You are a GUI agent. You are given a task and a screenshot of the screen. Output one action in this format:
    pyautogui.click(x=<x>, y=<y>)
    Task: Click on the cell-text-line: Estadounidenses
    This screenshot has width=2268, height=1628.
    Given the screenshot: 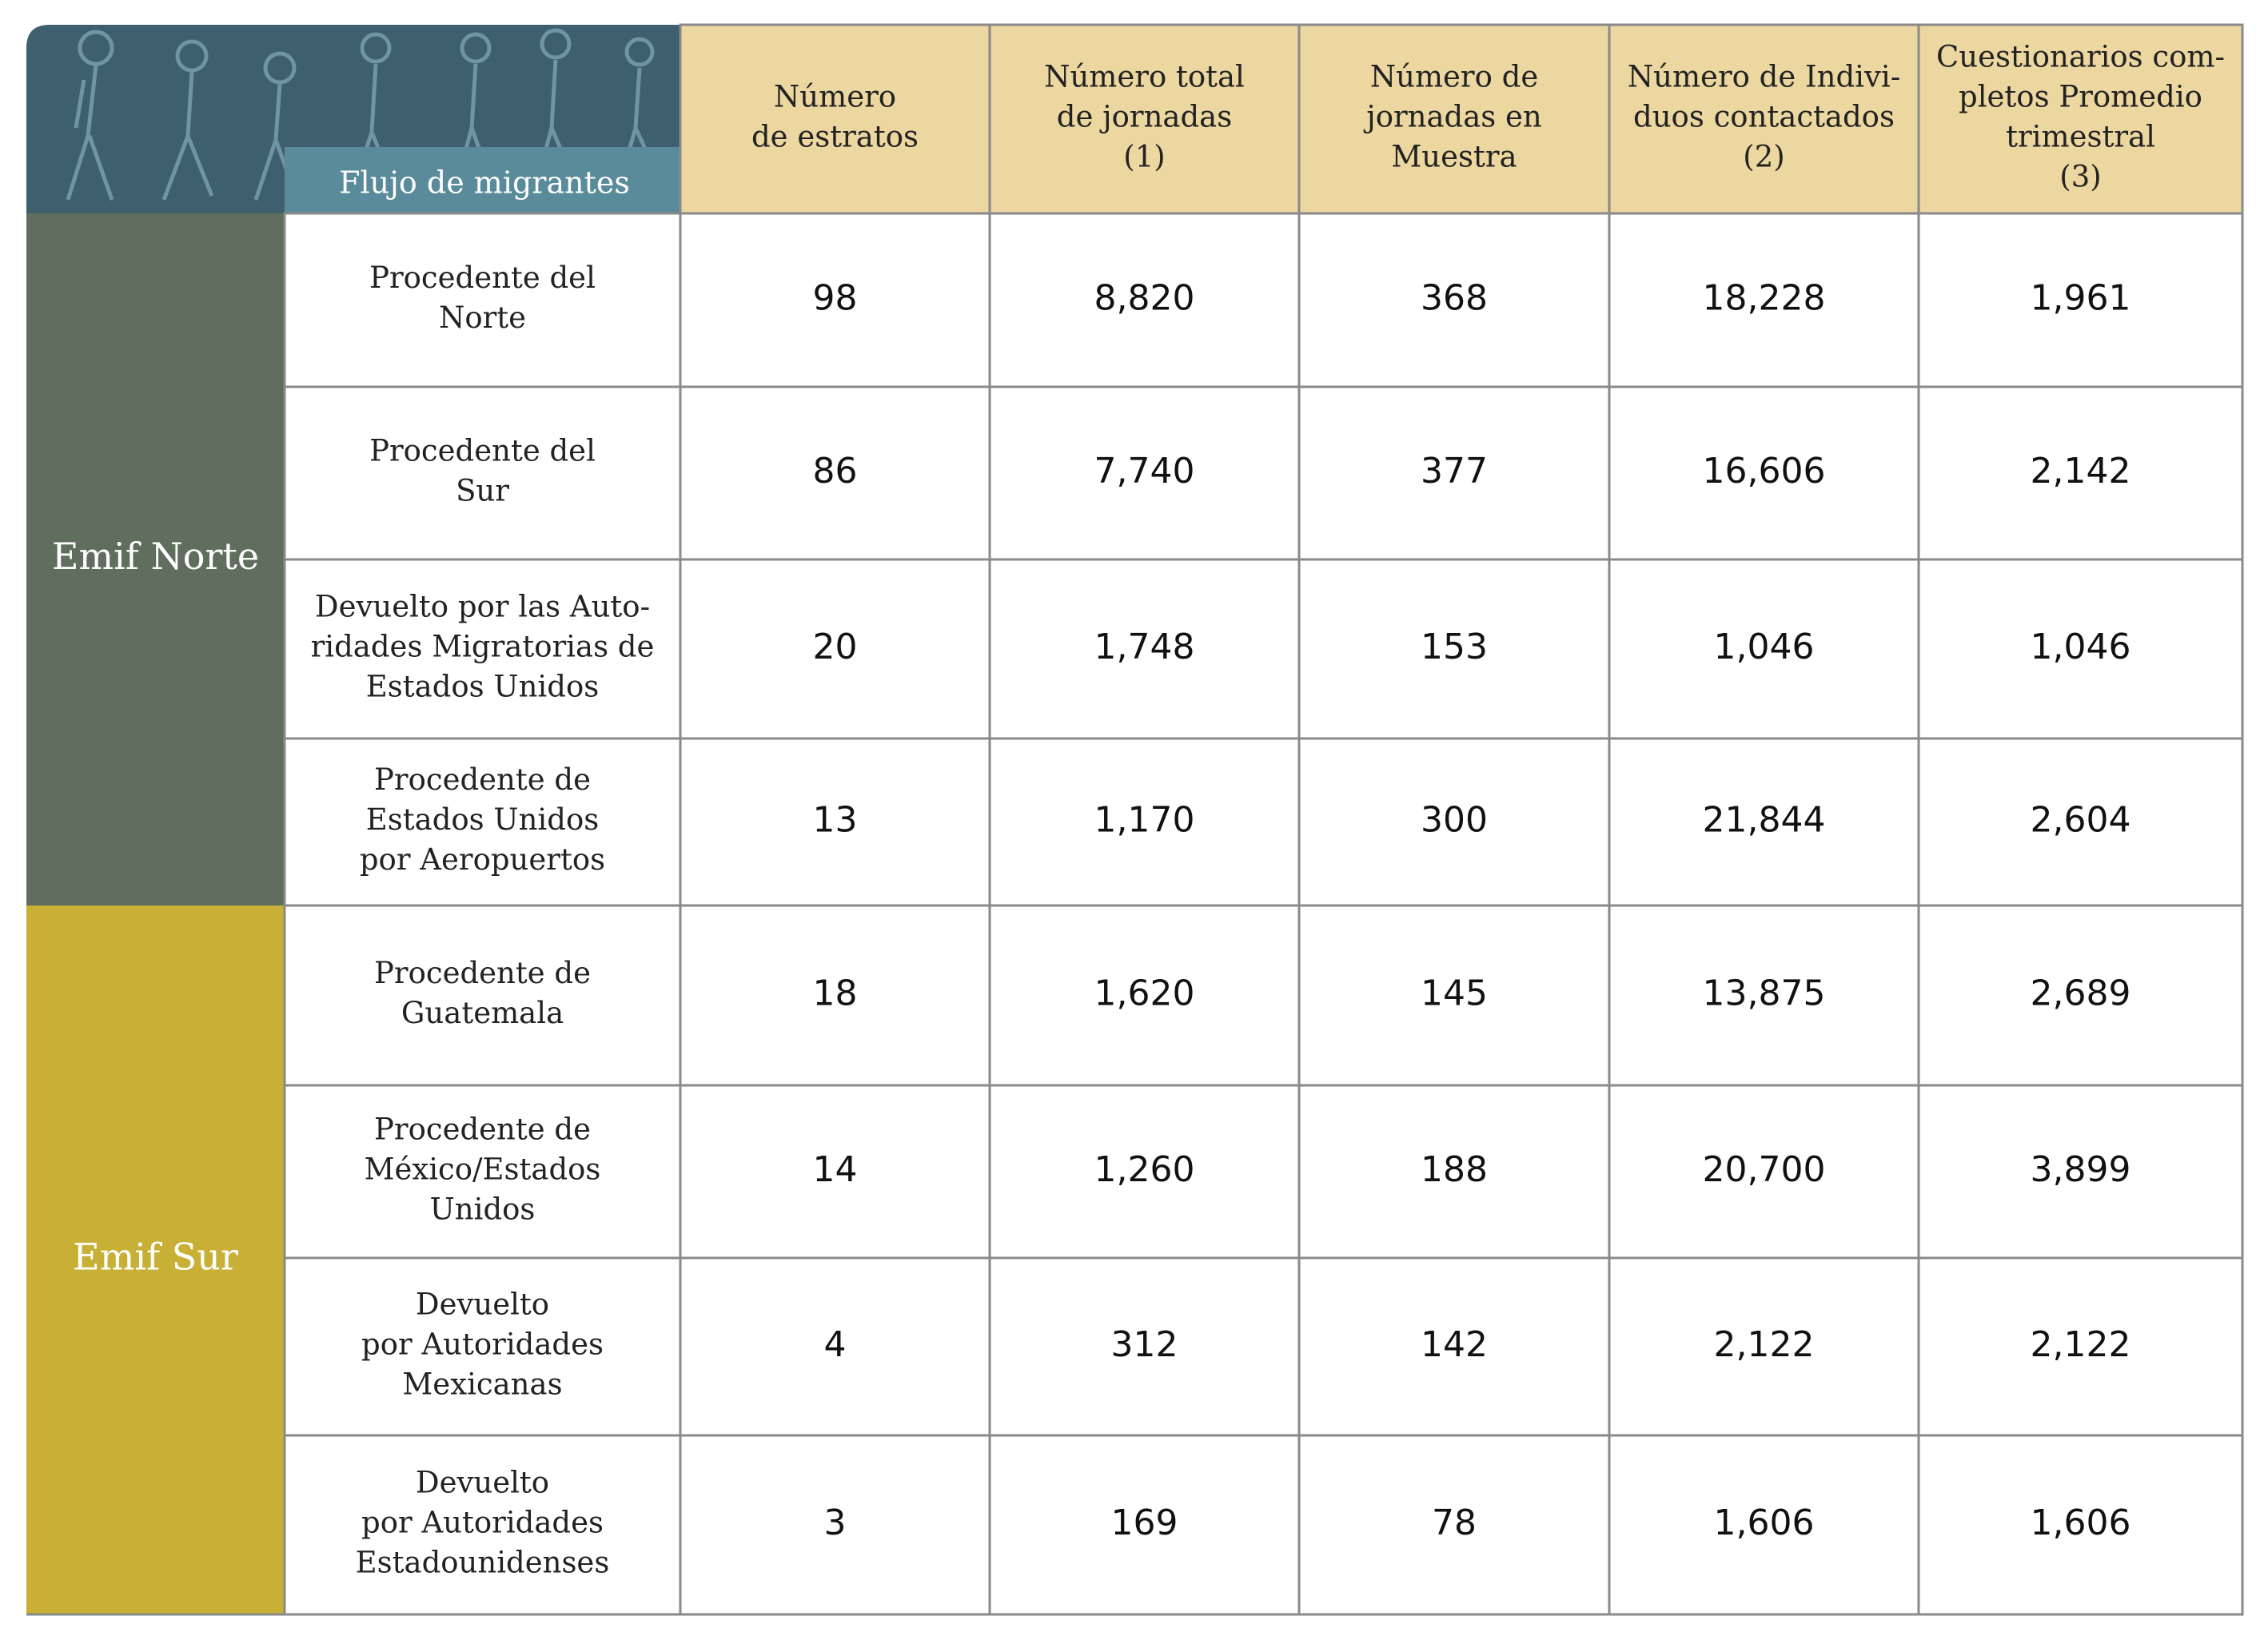 What is the action you would take?
    pyautogui.click(x=483, y=1563)
    